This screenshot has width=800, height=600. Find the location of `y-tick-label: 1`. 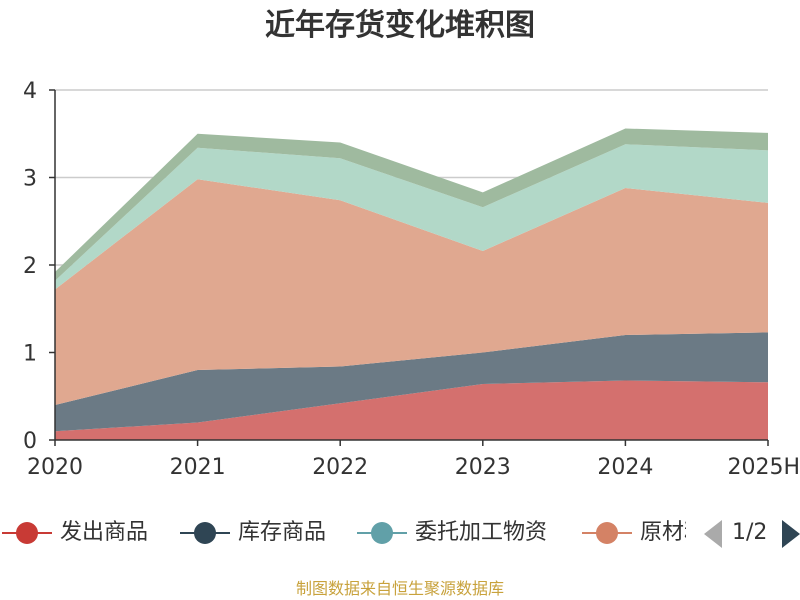

y-tick-label: 1 is located at coordinates (30, 354).